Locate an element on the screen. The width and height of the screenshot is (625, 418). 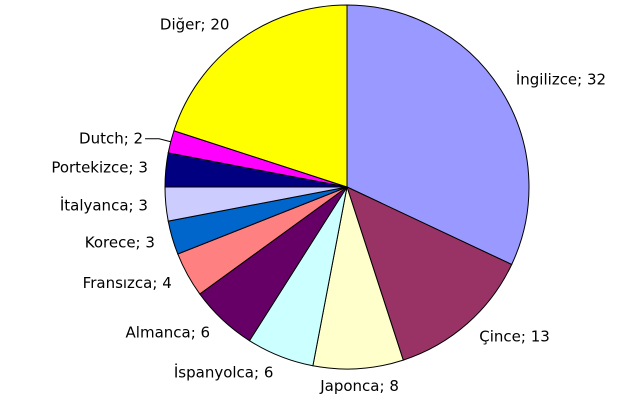
data-label: Portekizce; 3 is located at coordinates (99, 168).